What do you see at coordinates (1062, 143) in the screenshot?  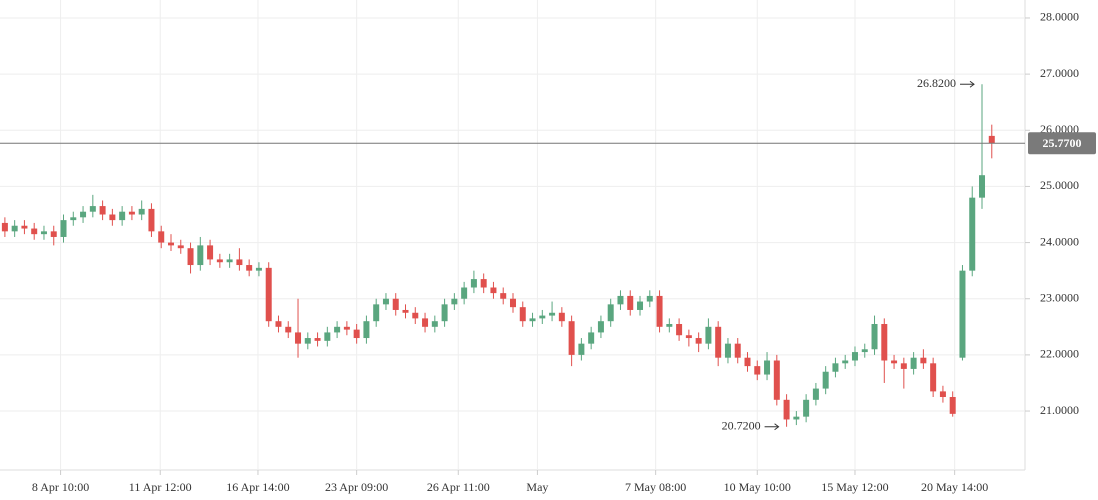 I see `last-price-box` at bounding box center [1062, 143].